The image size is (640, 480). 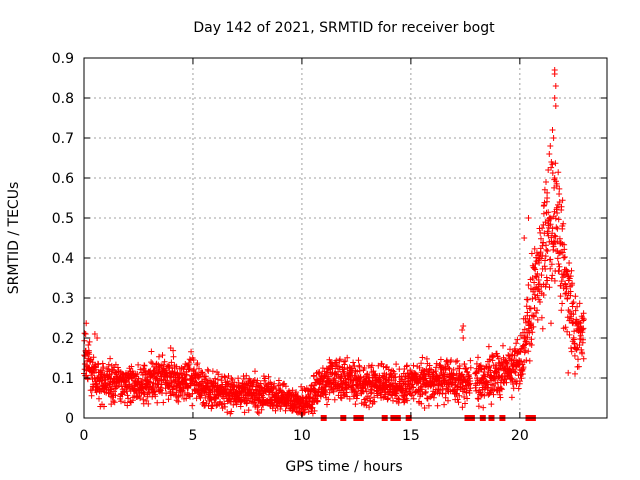 What do you see at coordinates (520, 436) in the screenshot?
I see `x-tick-label: 20` at bounding box center [520, 436].